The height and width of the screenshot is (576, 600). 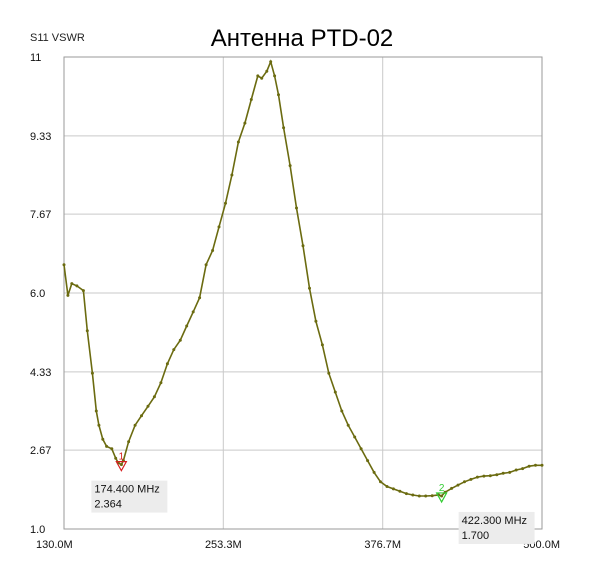 What do you see at coordinates (122, 457) in the screenshot?
I see `marker-1-number: 1` at bounding box center [122, 457].